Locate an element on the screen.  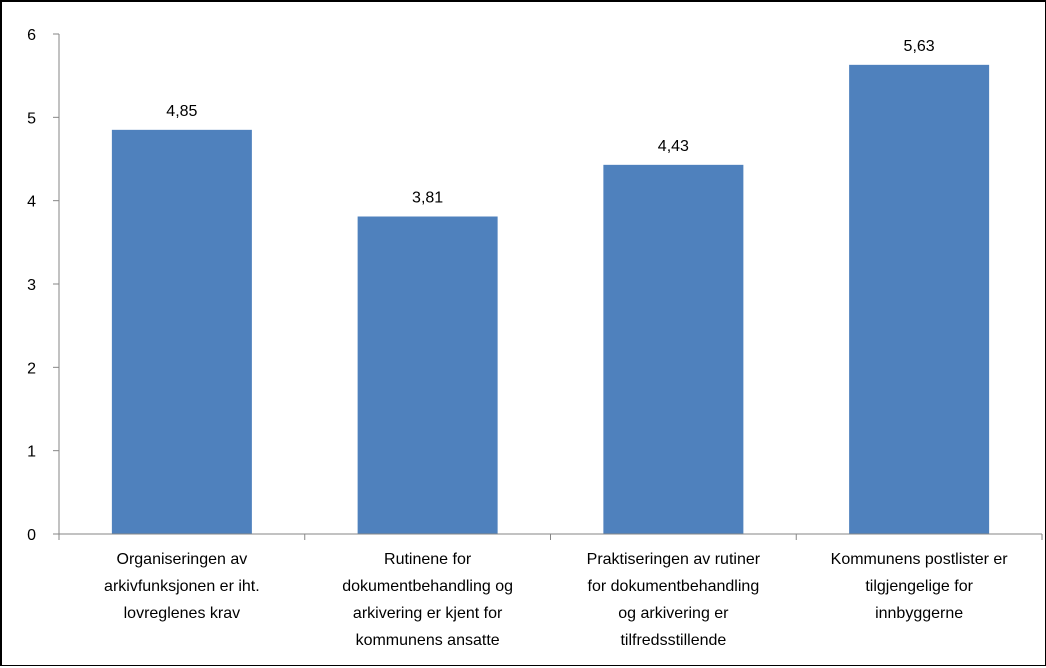
data-label: 4,43 is located at coordinates (673, 146).